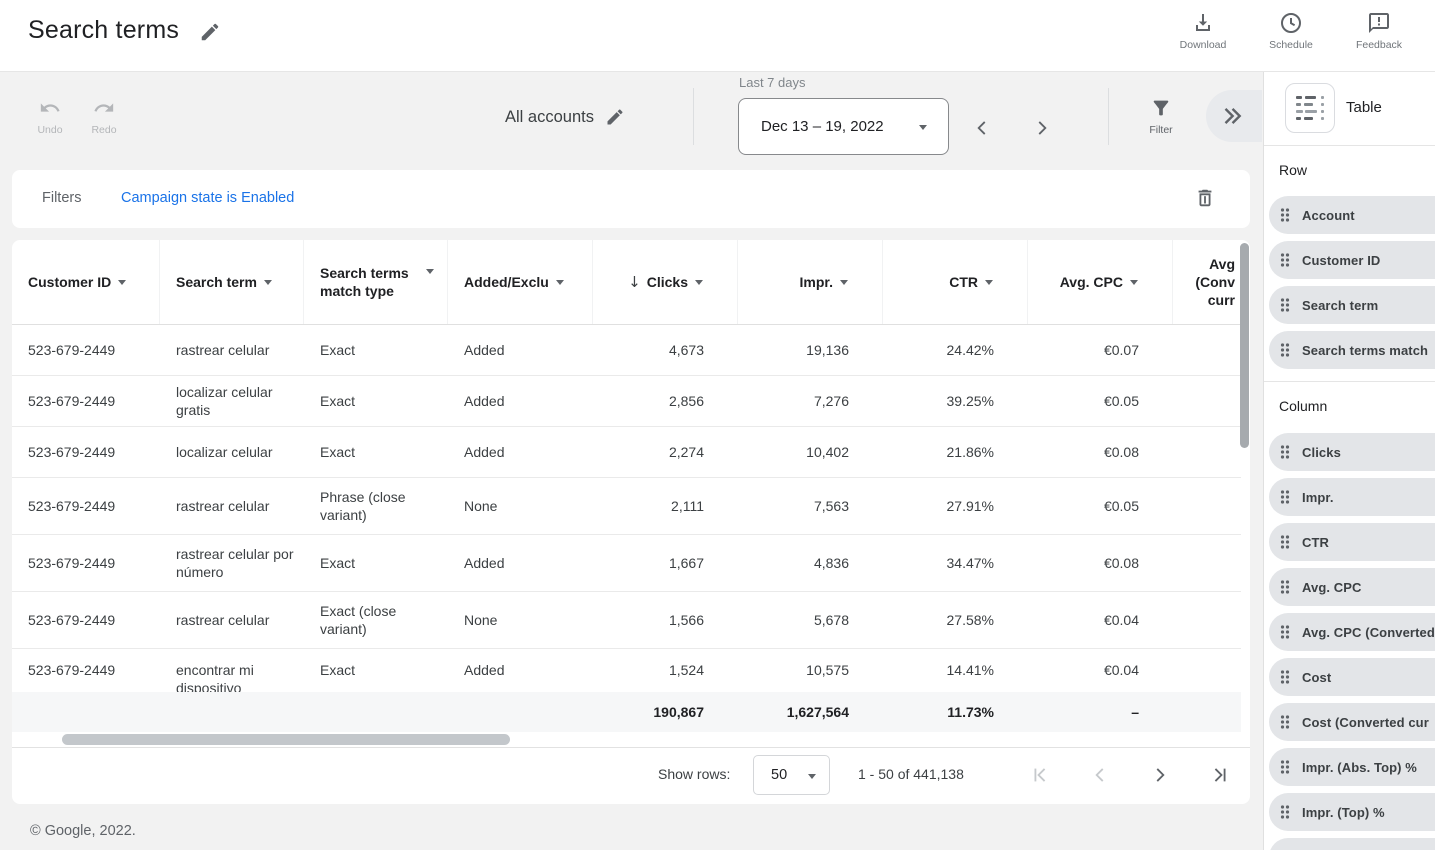 This screenshot has height=850, width=1435. Describe the element at coordinates (665, 282) in the screenshot. I see `column-header-clicks: ↓ Clicks` at that location.